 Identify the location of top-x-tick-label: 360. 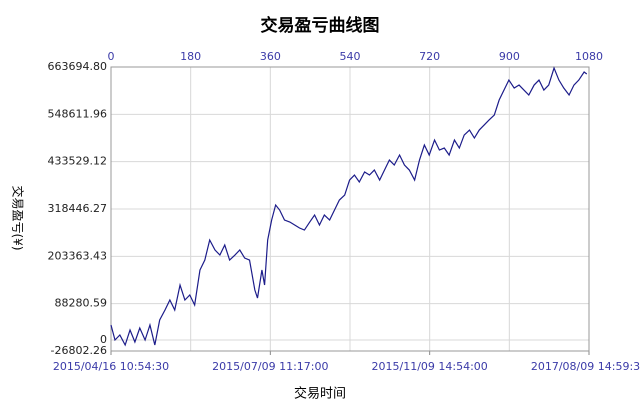
(270, 56).